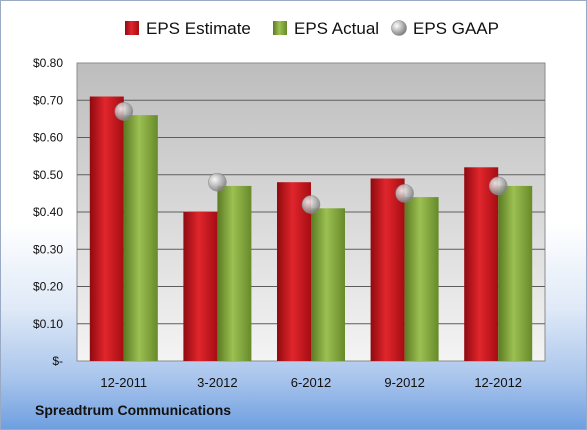 The width and height of the screenshot is (587, 430). Describe the element at coordinates (48, 175) in the screenshot. I see `y-tick-label: $0.50` at that location.